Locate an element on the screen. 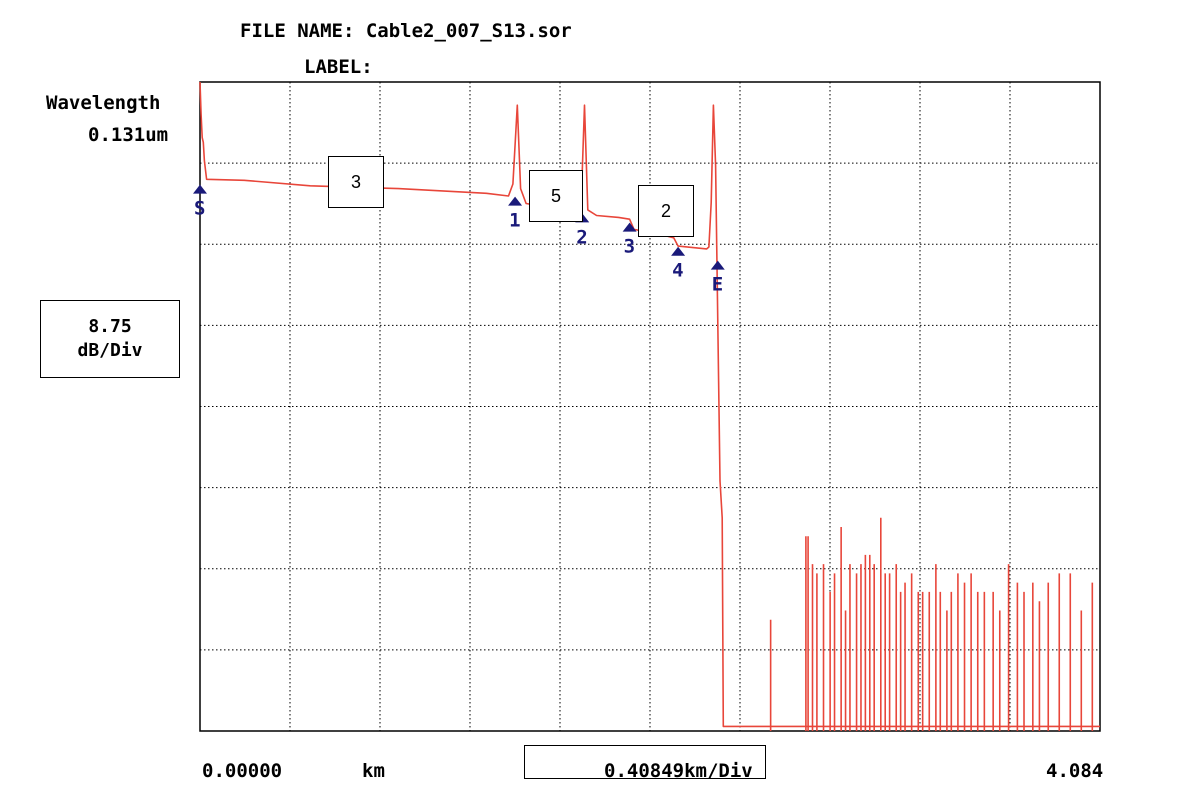 The height and width of the screenshot is (812, 1192). segment-label-box: 3 is located at coordinates (356, 182).